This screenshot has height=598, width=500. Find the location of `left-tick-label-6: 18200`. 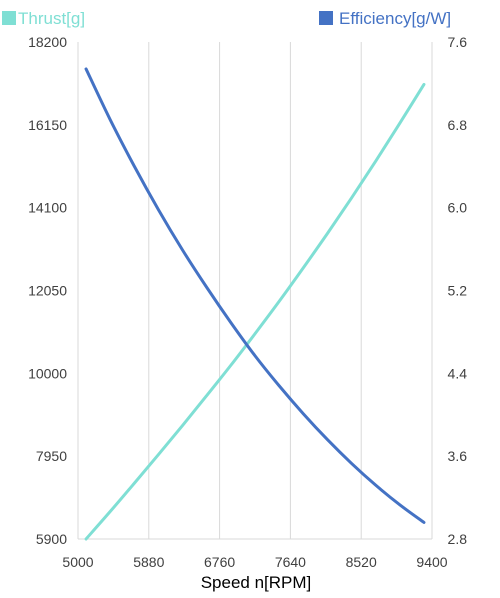

left-tick-label-6: 18200 is located at coordinates (47, 42).